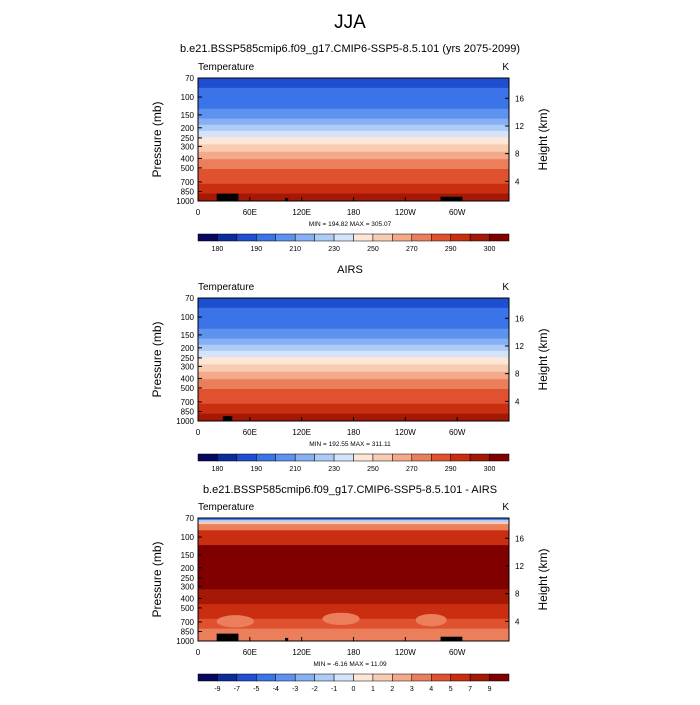  I want to click on colorbar-label: 0, so click(354, 689).